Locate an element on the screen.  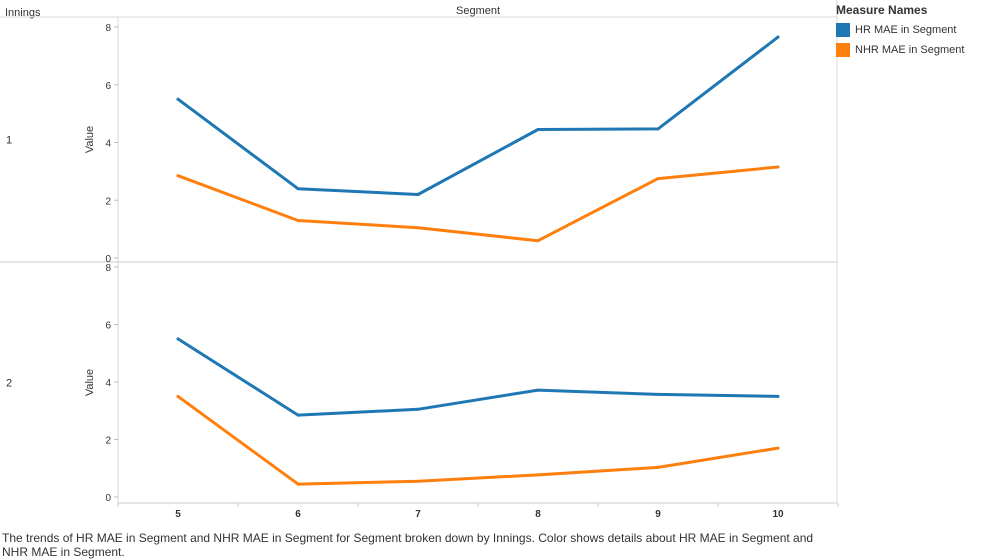
x-tick-label: 5 is located at coordinates (178, 514).